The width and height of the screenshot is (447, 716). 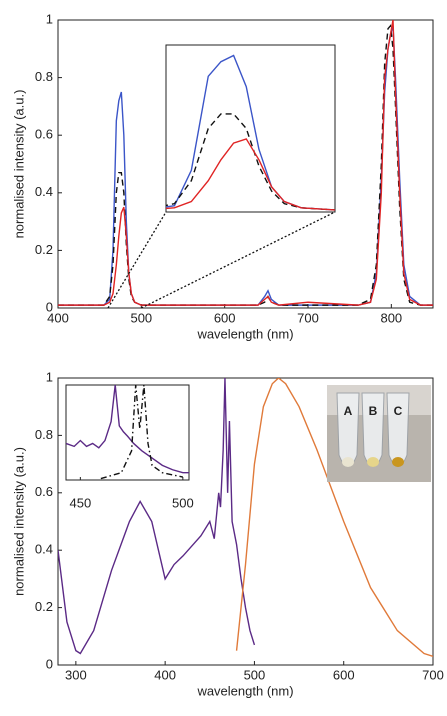 I want to click on photo-inset: A B C, so click(x=379, y=433).